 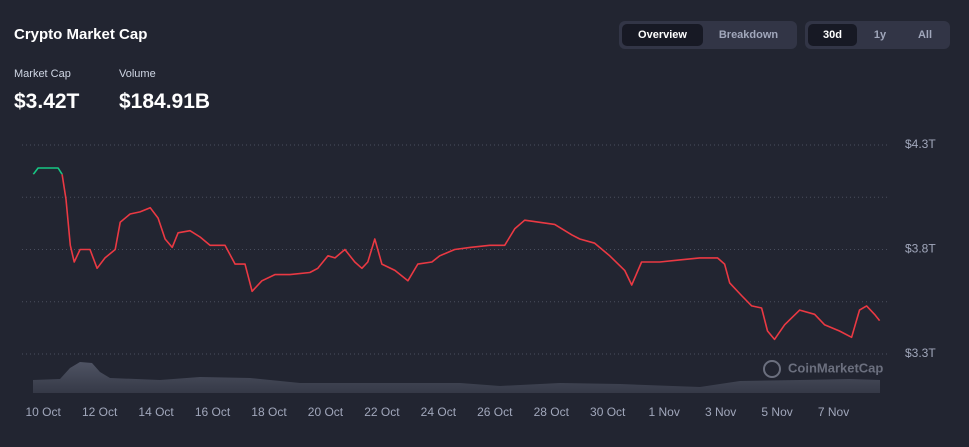 What do you see at coordinates (326, 412) in the screenshot?
I see `x-tick-label: 20 Oct` at bounding box center [326, 412].